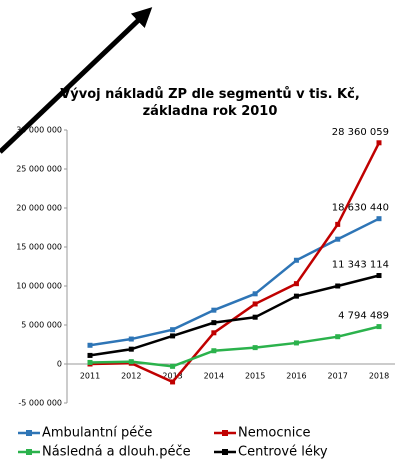 The image size is (403, 465). I want to click on y-tick-label: 10 000 000, so click(39, 286).